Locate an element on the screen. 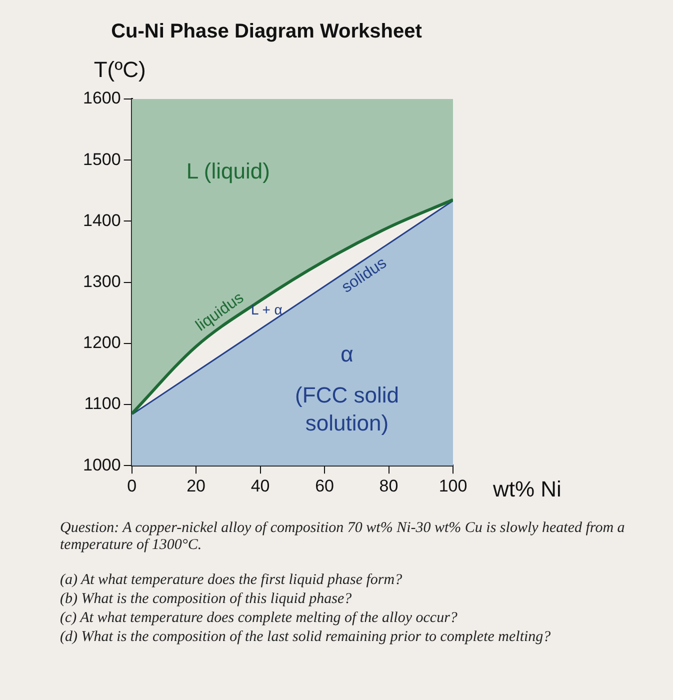 The height and width of the screenshot is (700, 673). annotation: (FCC solid solution) is located at coordinates (347, 409).